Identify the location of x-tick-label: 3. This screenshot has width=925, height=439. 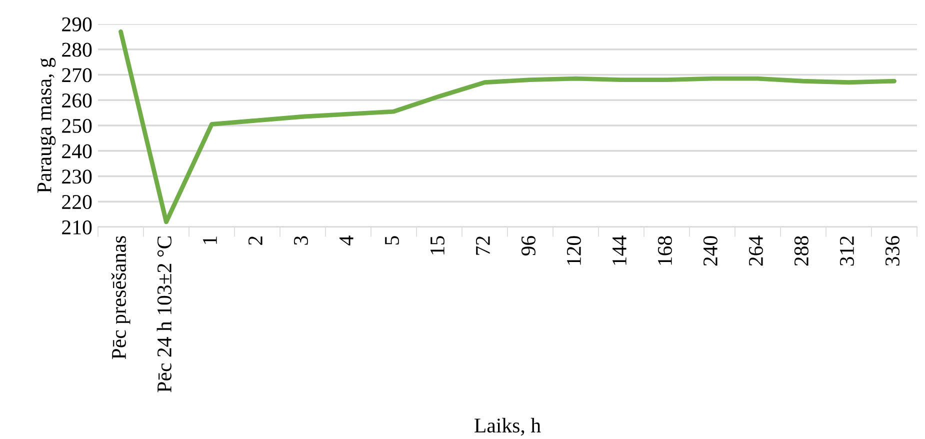
(301, 240).